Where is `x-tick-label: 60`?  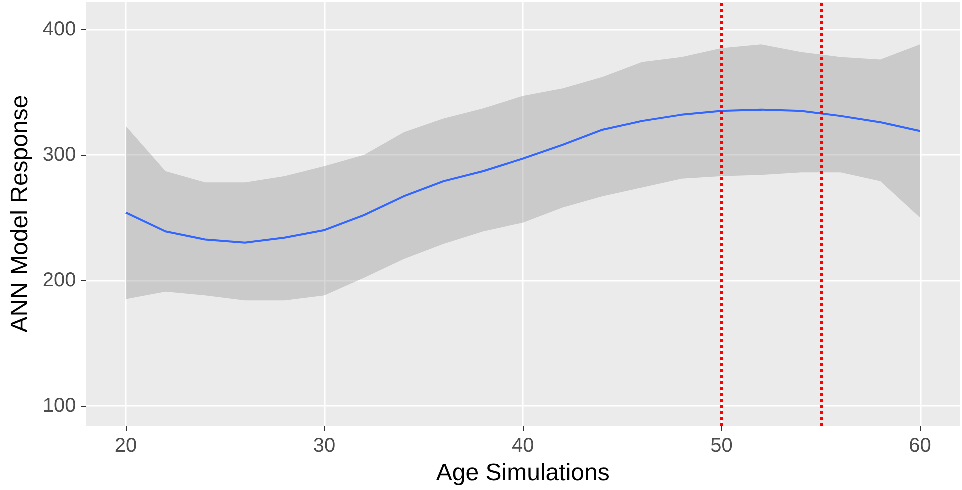 x-tick-label: 60 is located at coordinates (920, 446).